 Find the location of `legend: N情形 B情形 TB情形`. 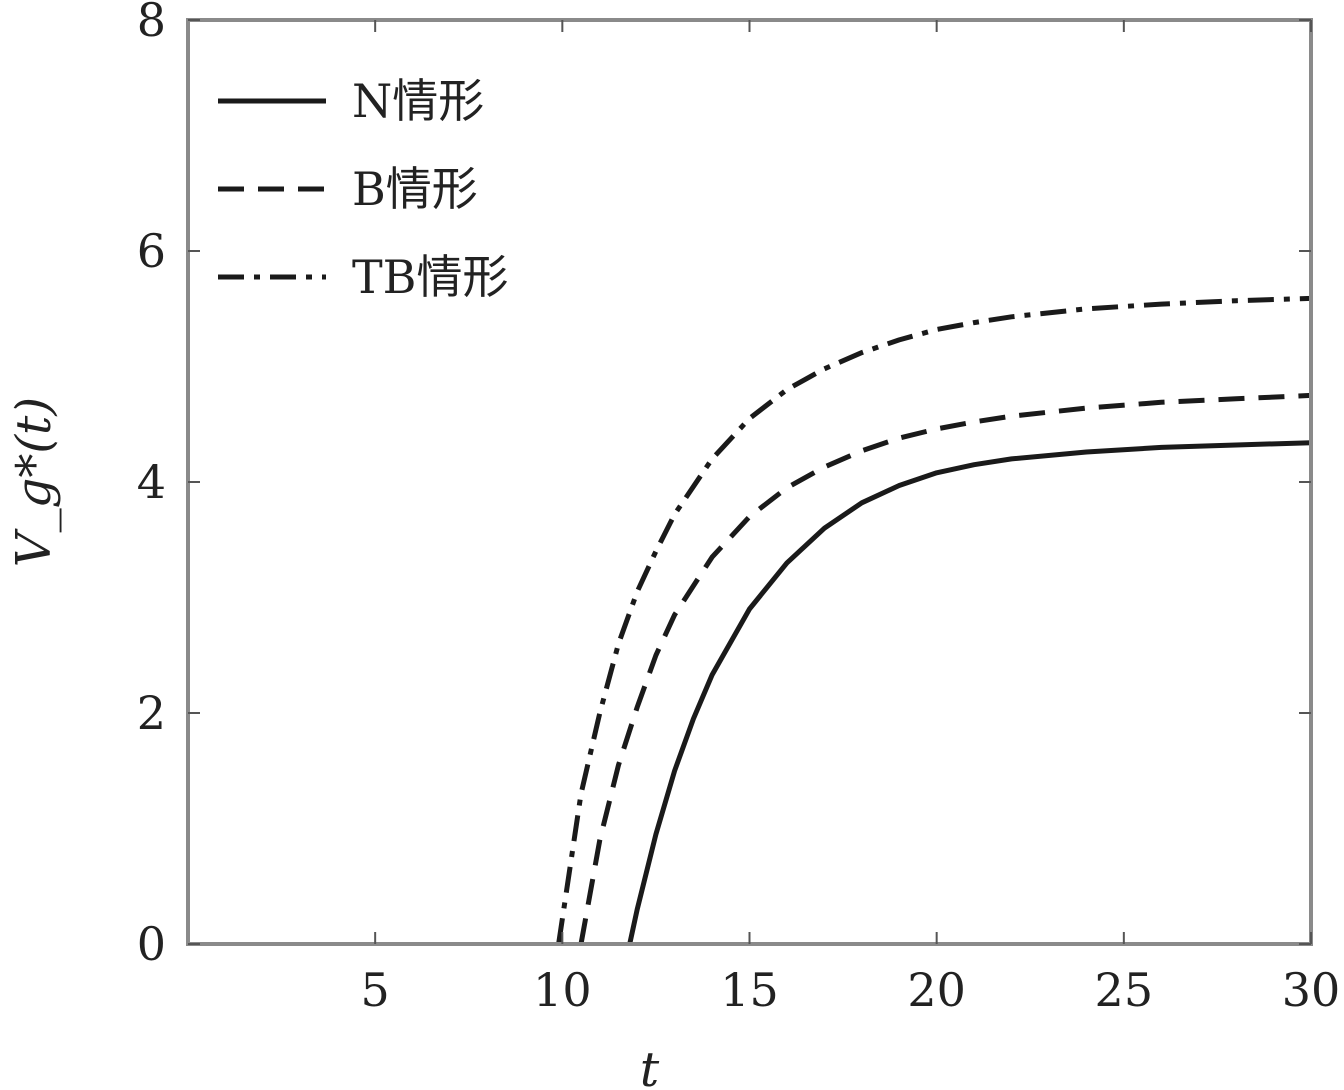

legend: N情形 B情形 TB情形 is located at coordinates (363, 189).